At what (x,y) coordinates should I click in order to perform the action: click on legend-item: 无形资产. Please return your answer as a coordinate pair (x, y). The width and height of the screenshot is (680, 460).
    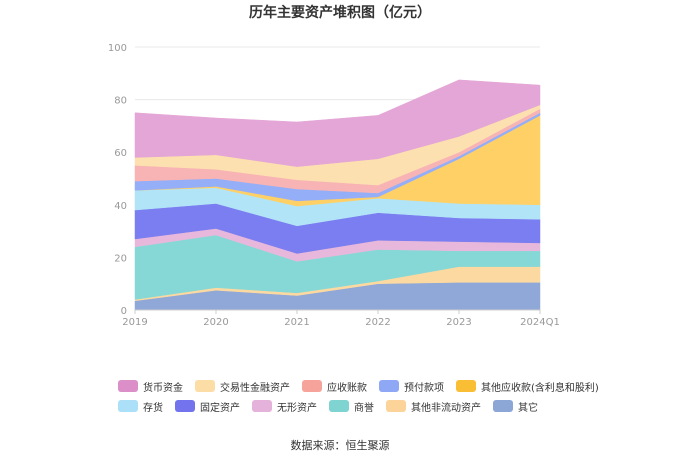
    Looking at the image, I should click on (284, 406).